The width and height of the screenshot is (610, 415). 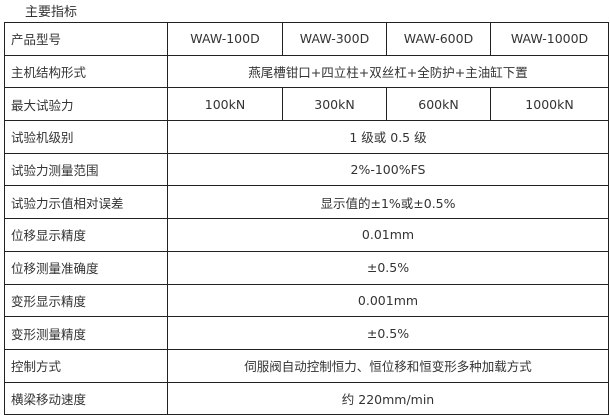 What do you see at coordinates (86, 169) in the screenshot?
I see `row-label: 试验力测量范围` at bounding box center [86, 169].